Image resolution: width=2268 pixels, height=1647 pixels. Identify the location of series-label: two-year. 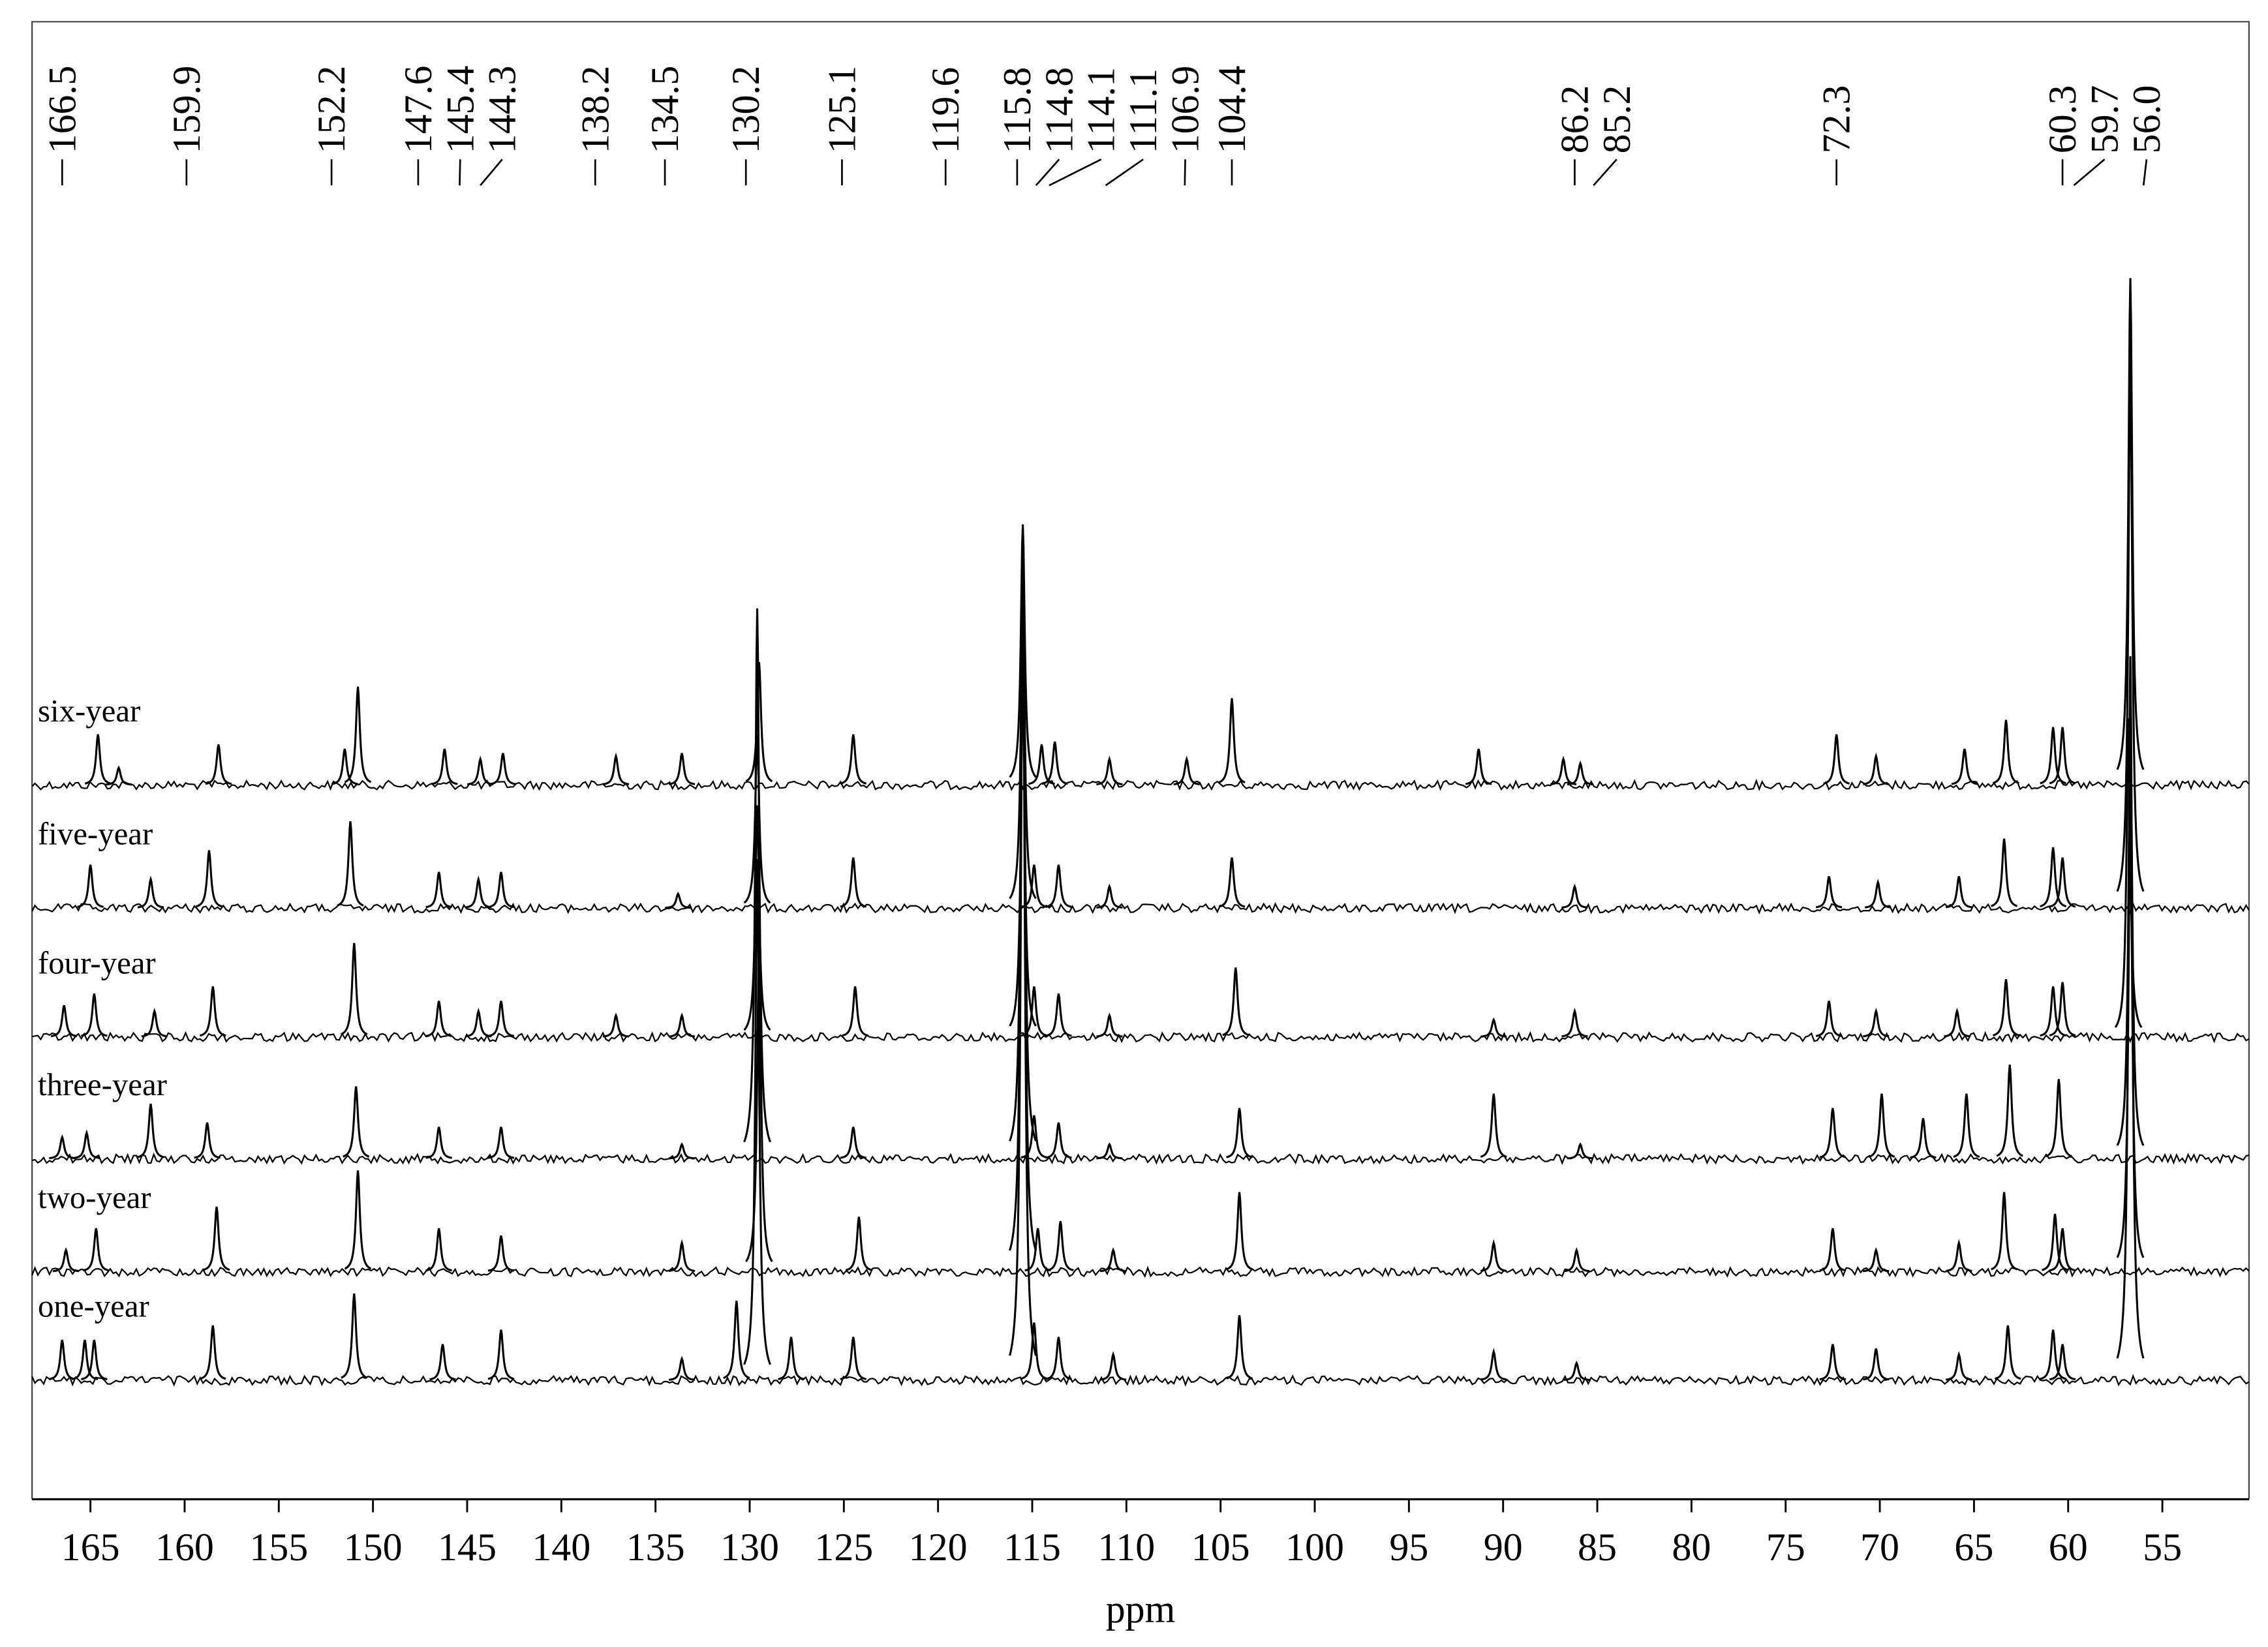
(94, 1197).